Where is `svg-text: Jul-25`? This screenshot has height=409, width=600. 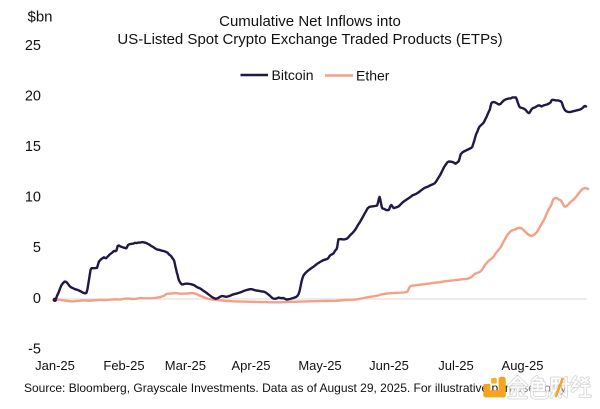
svg-text: Jul-25 is located at coordinates (455, 365).